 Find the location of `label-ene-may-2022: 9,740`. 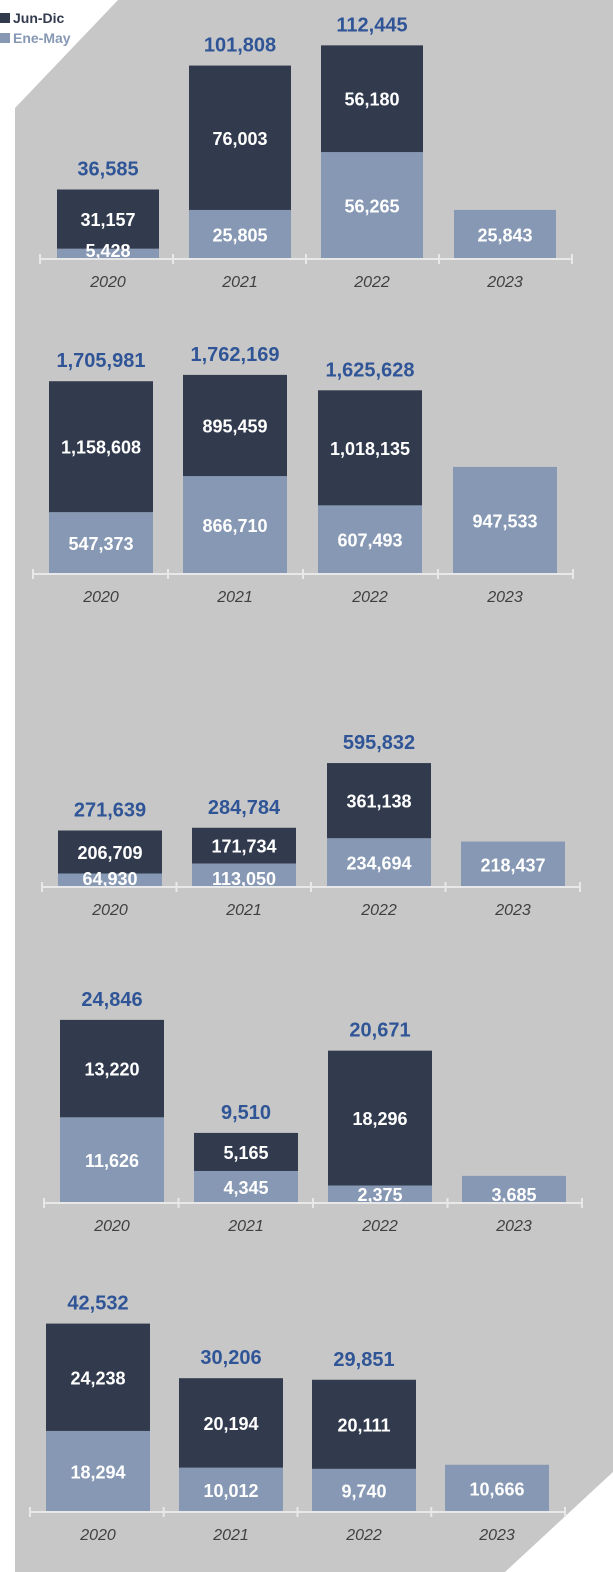

label-ene-may-2022: 9,740 is located at coordinates (363, 1491).